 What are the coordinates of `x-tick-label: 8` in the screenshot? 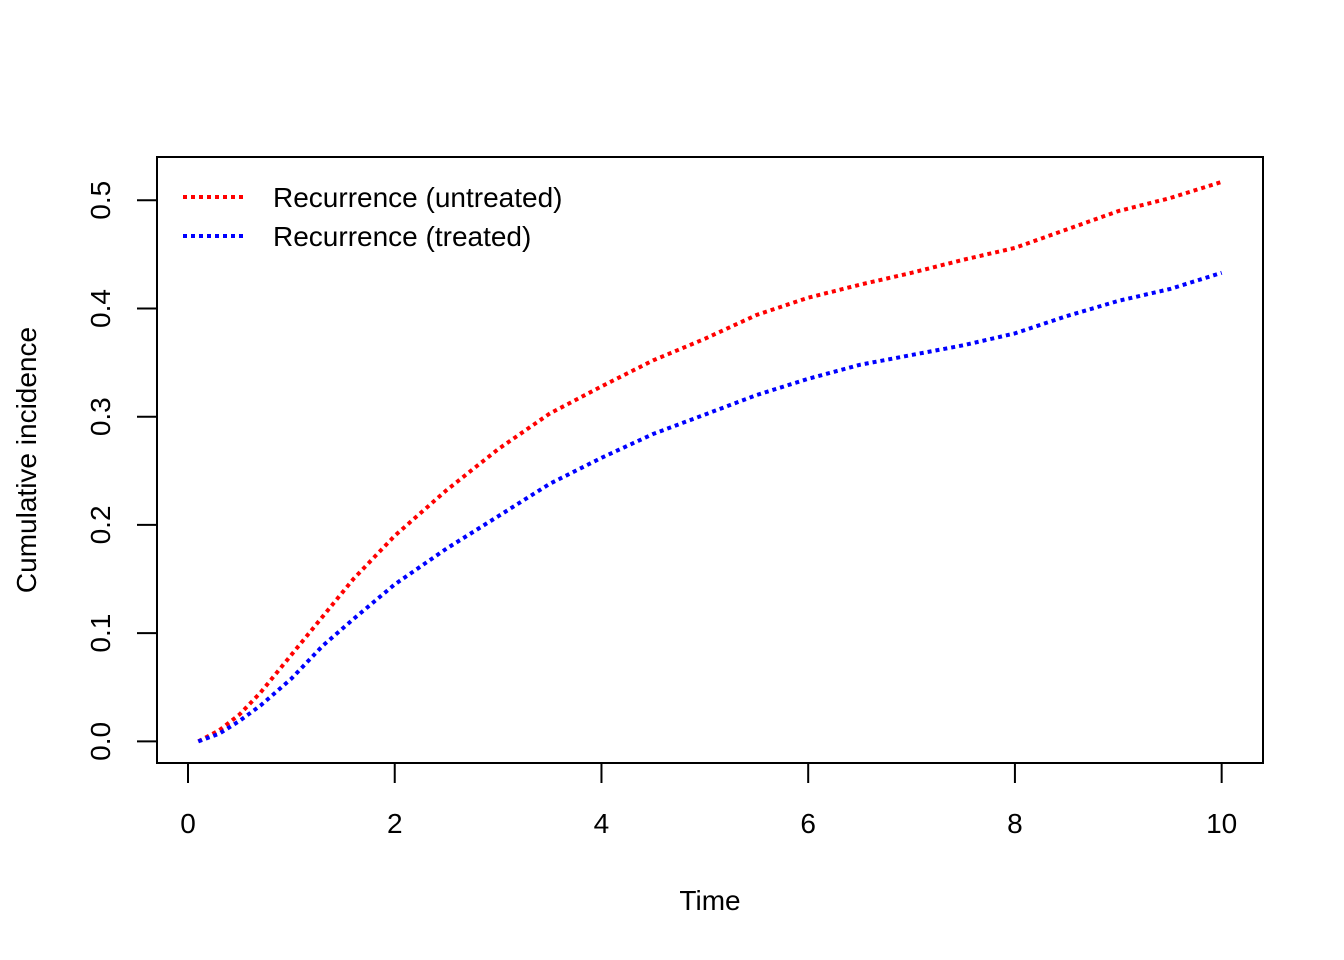 It's located at (1015, 823).